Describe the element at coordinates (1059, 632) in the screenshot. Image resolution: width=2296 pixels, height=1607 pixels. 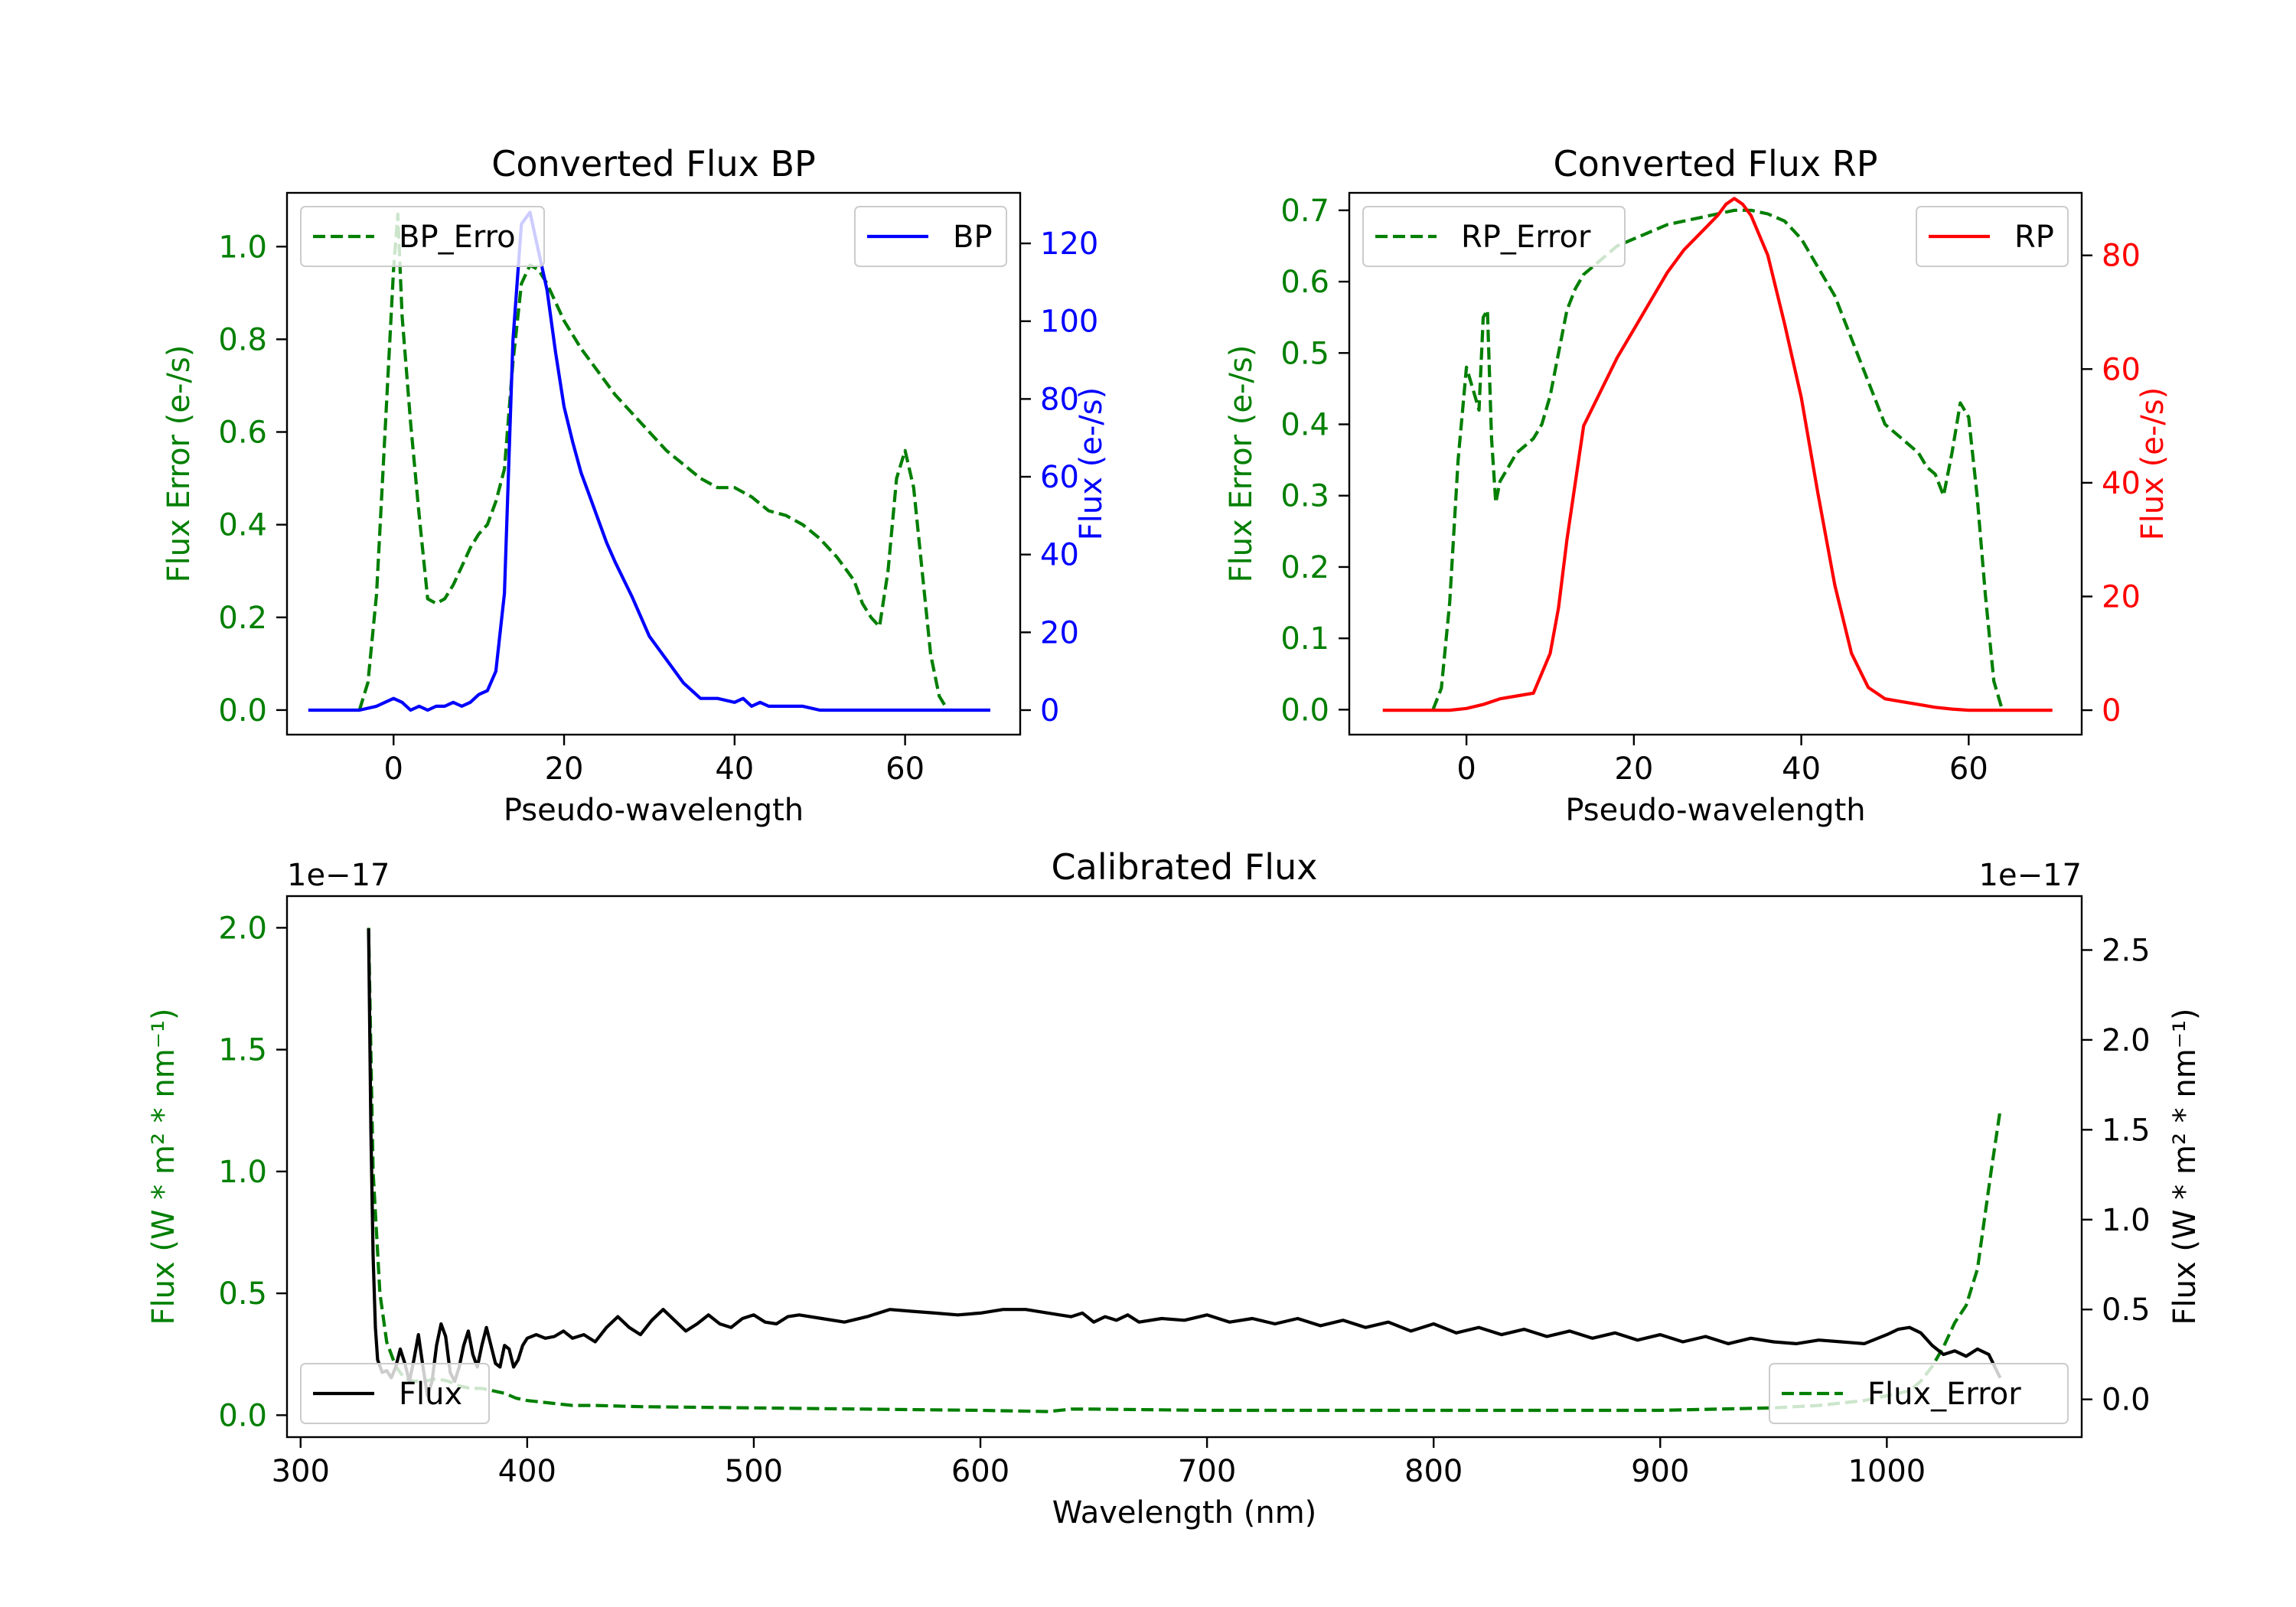
I see `bp-y-right-tick-label: 20` at that location.